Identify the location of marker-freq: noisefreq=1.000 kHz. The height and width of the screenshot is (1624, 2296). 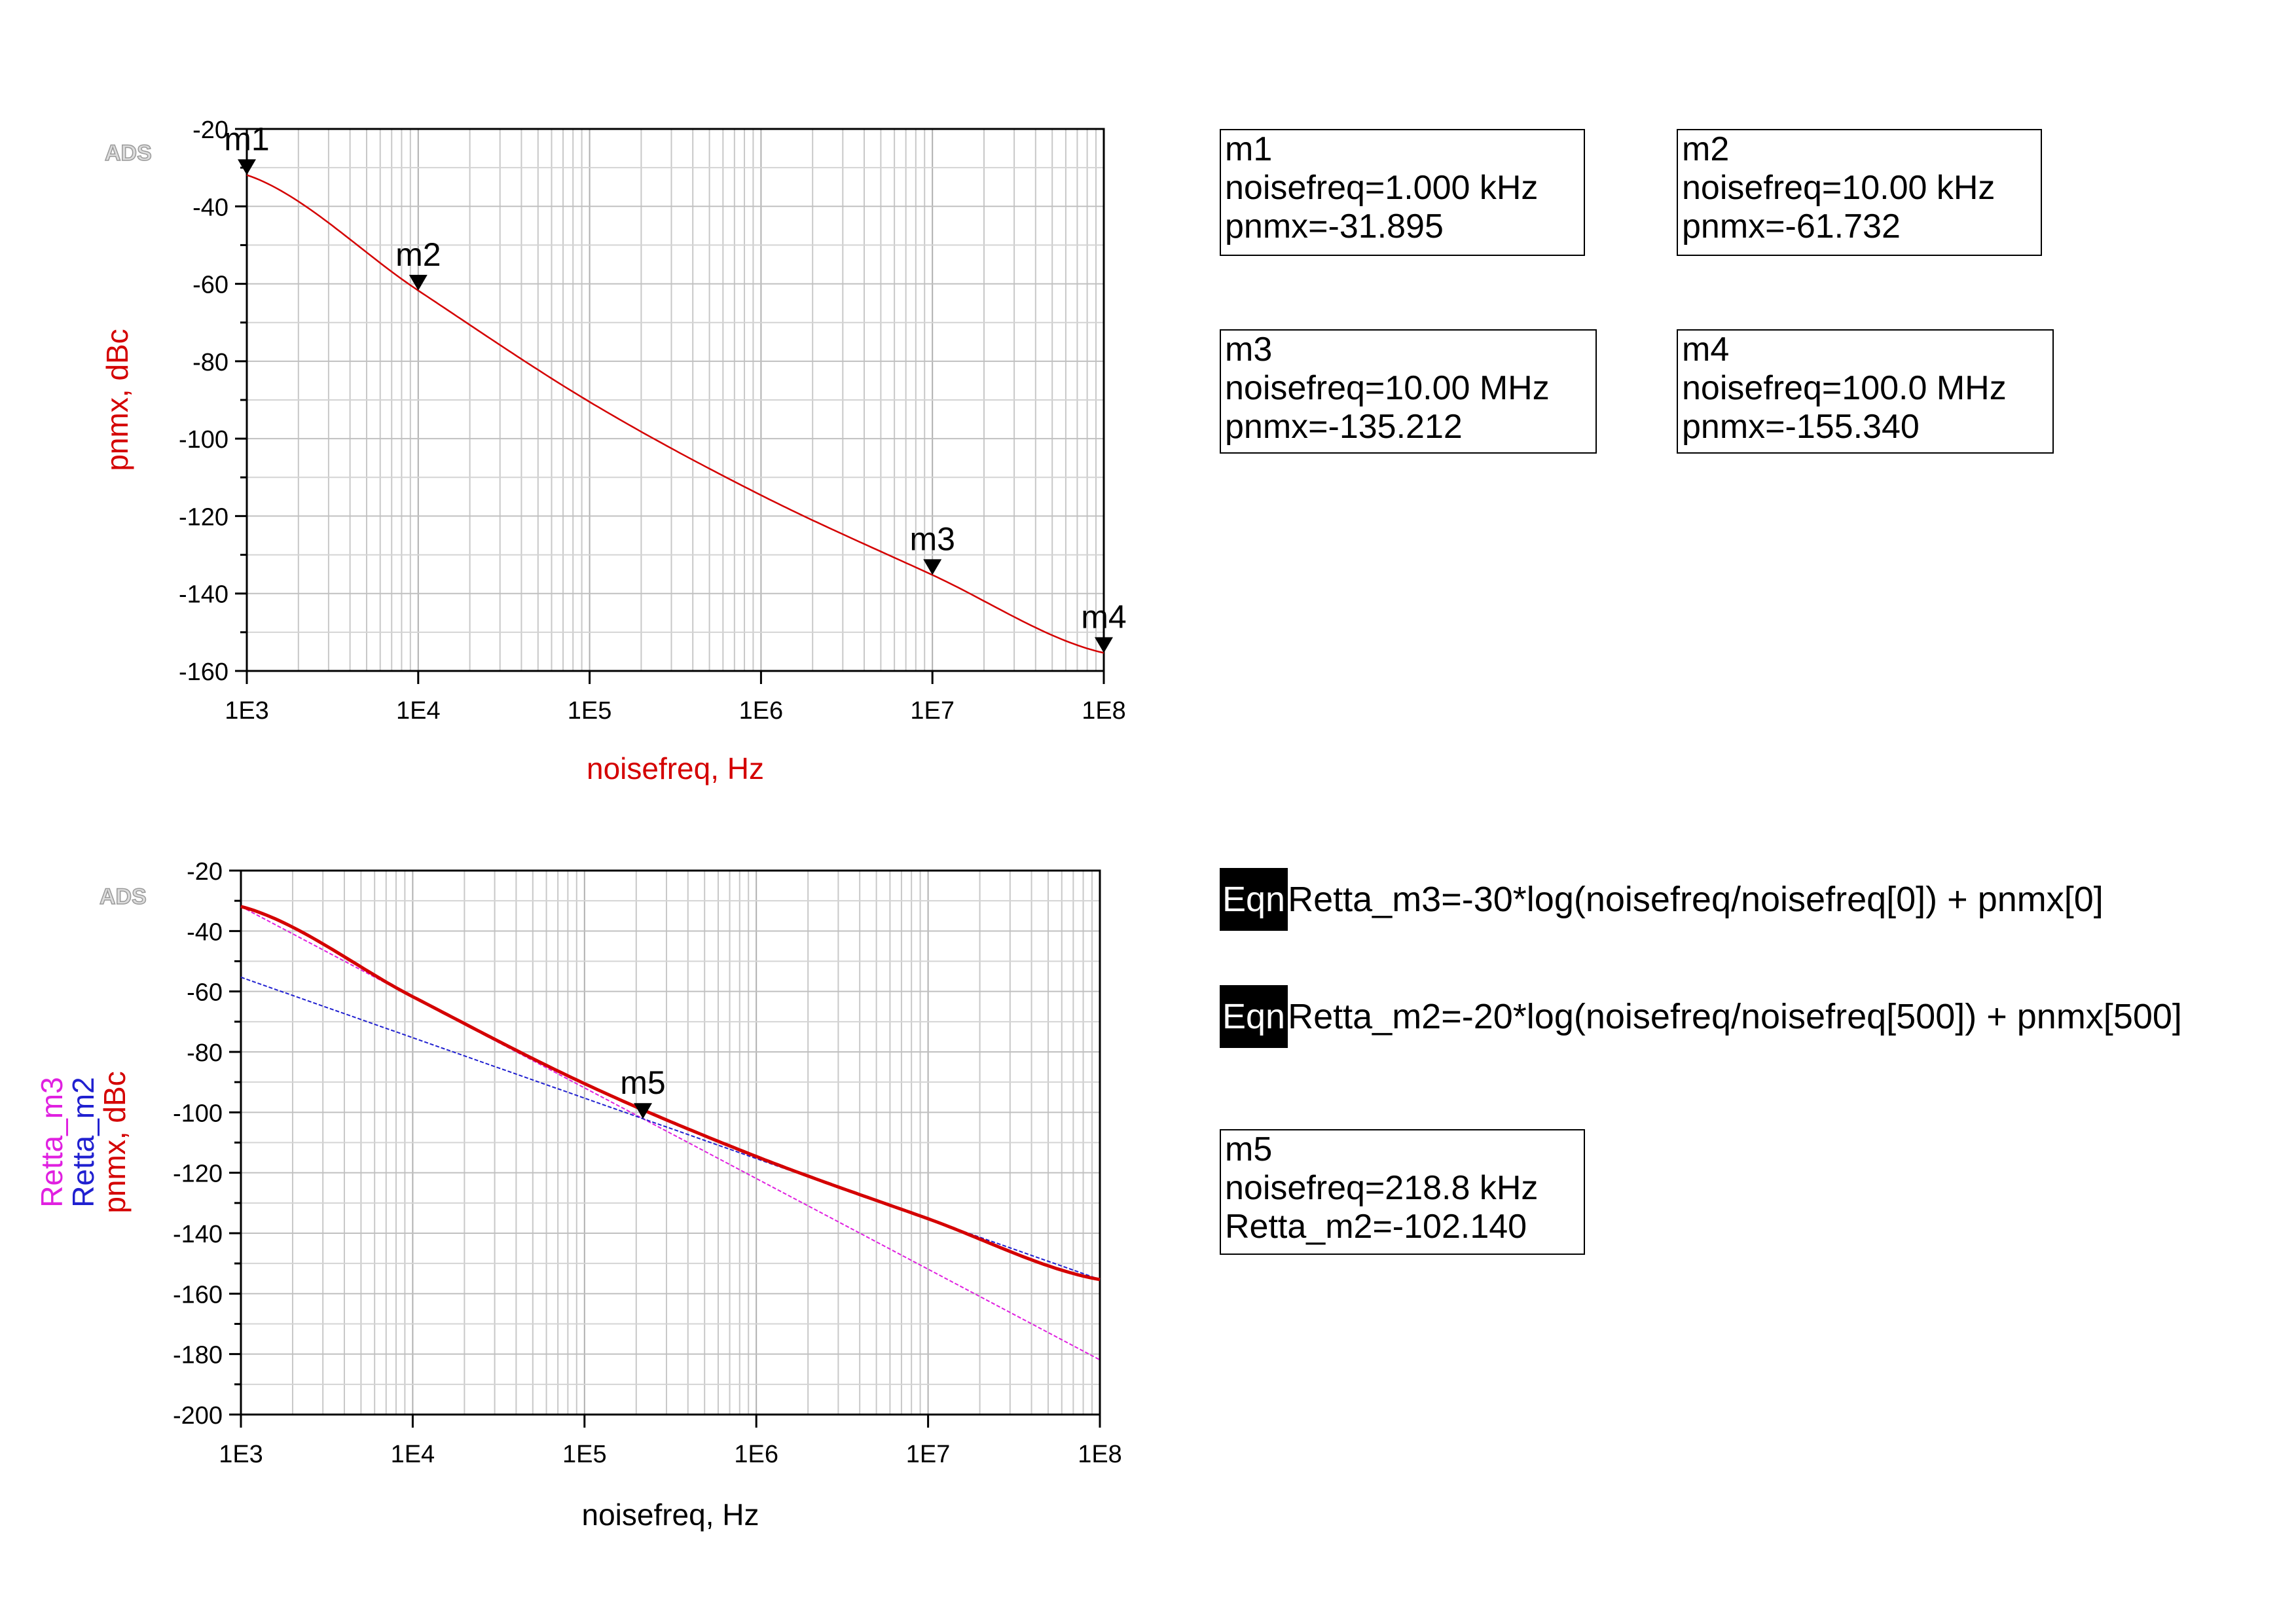
(1382, 188).